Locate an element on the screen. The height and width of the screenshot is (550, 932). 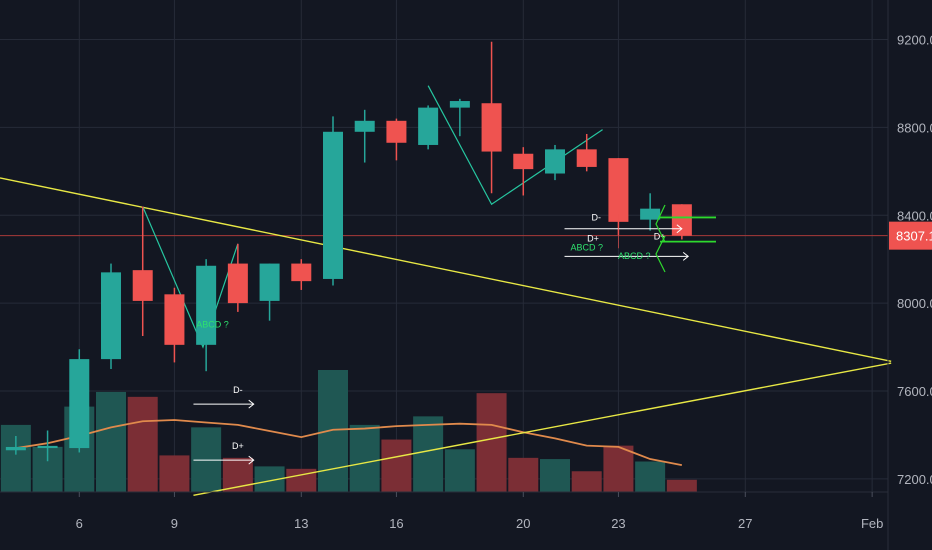
price-tick-label: 8000.0 is located at coordinates (914, 303).